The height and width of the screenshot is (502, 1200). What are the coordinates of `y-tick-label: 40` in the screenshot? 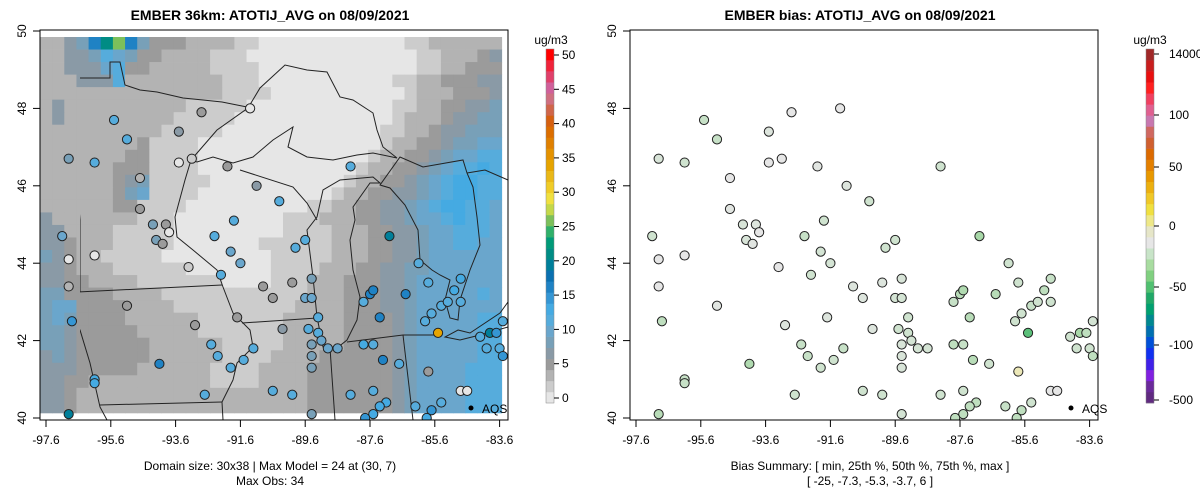 It's located at (612, 418).